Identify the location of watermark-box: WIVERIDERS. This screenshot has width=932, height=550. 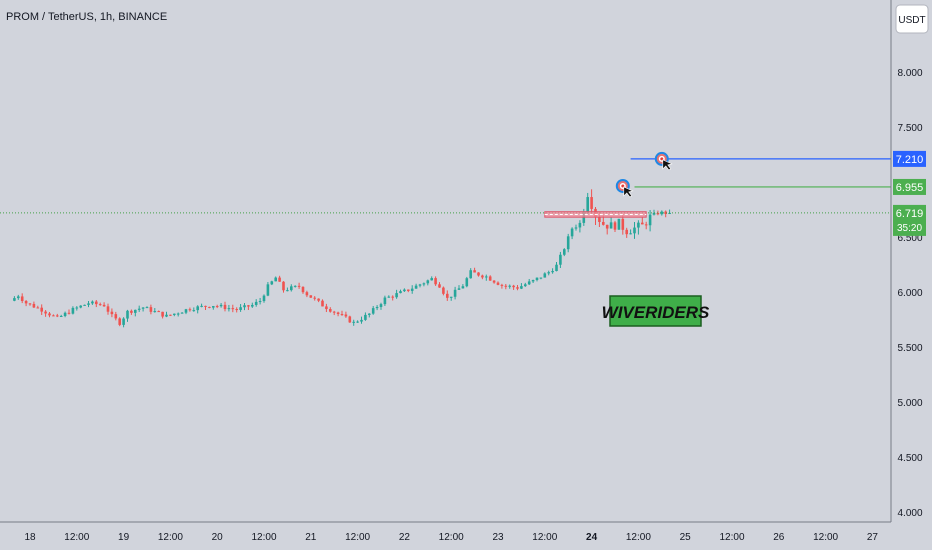
(656, 311).